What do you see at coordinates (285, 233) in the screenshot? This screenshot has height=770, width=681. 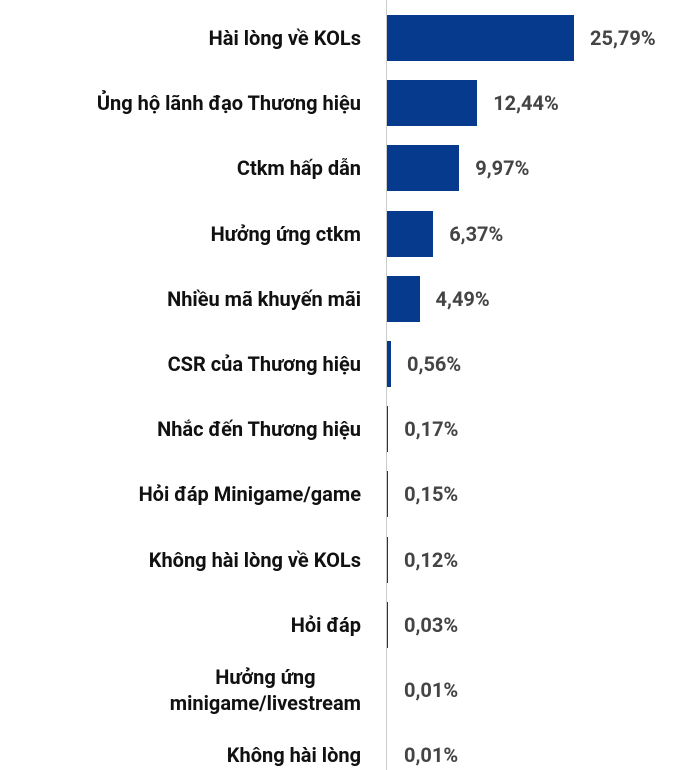 I see `category-label: Hưởng ứng ctkm` at bounding box center [285, 233].